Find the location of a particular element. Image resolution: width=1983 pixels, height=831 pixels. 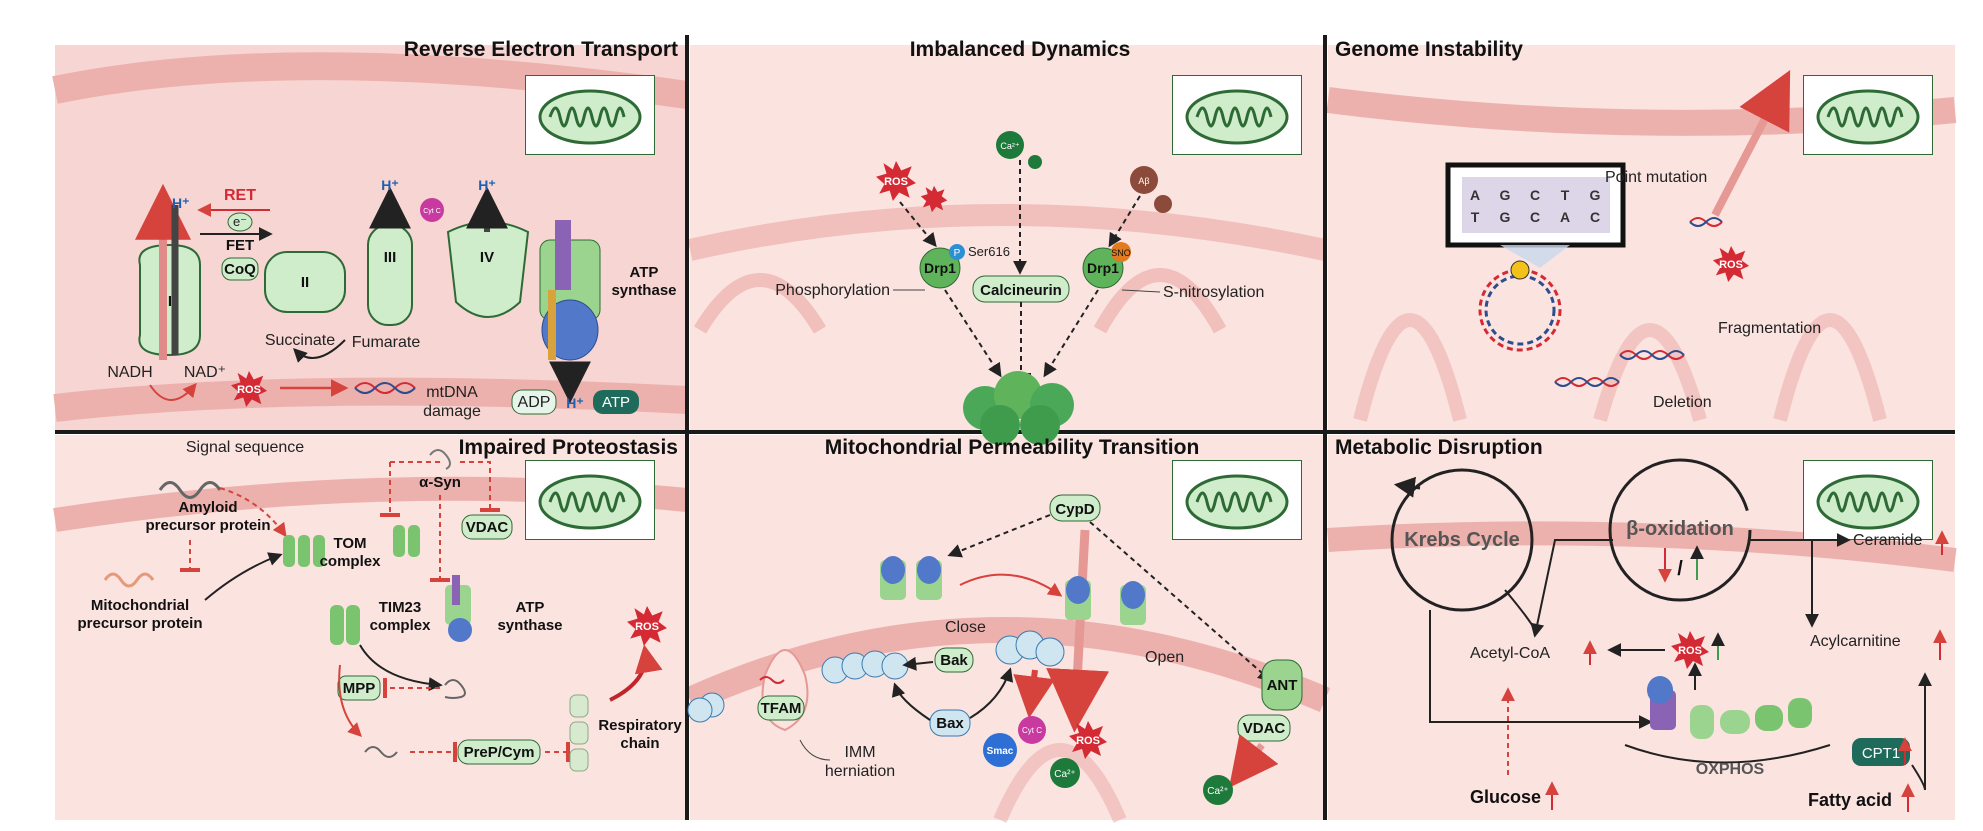

krebs-to-acetylcoa is located at coordinates (1520, 610).